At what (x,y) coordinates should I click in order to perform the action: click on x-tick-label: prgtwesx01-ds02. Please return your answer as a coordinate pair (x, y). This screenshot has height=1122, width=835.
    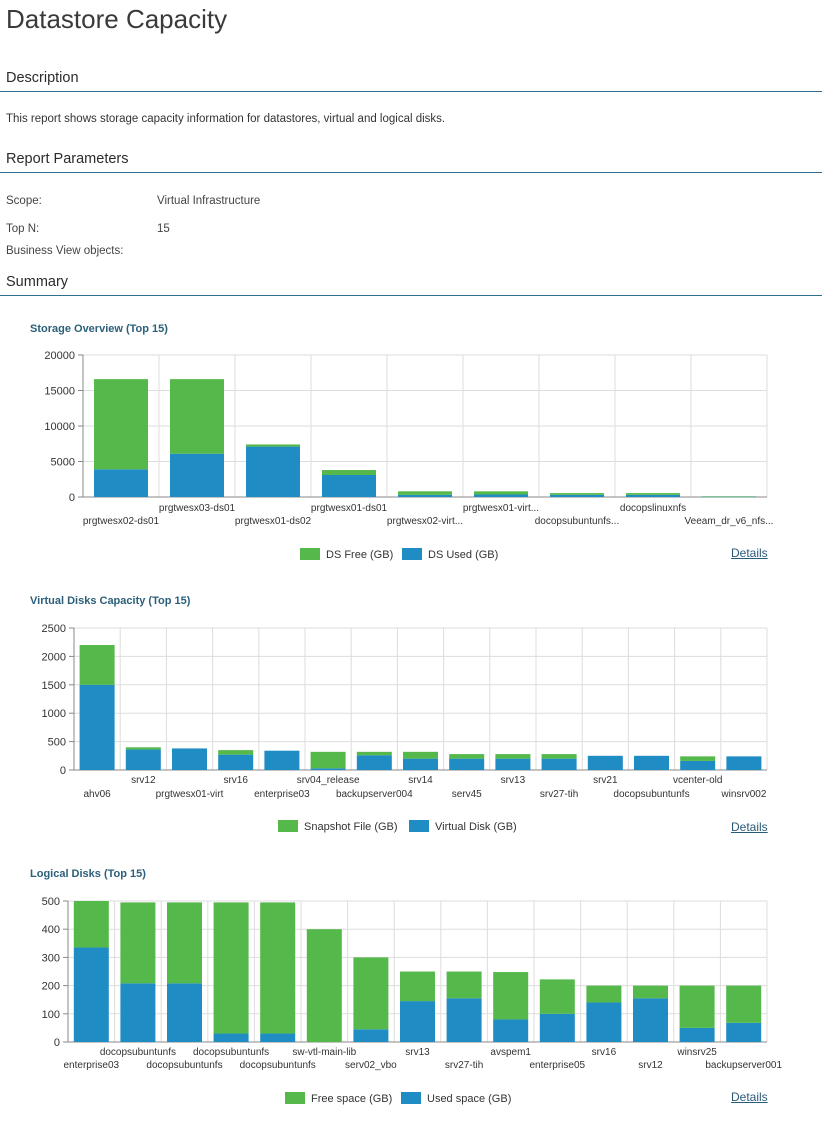
    Looking at the image, I should click on (273, 521).